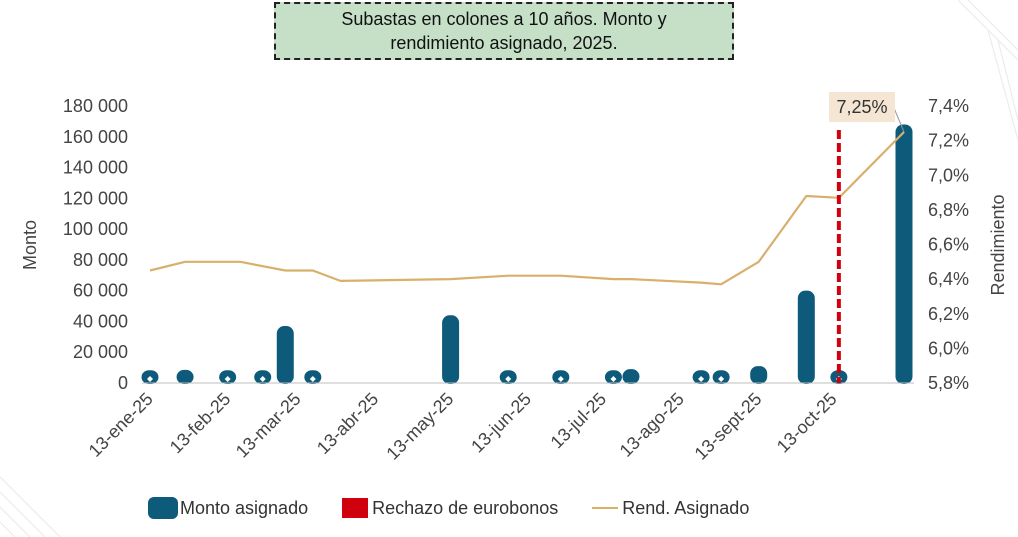  What do you see at coordinates (123, 383) in the screenshot?
I see `y-tick-label: 0` at bounding box center [123, 383].